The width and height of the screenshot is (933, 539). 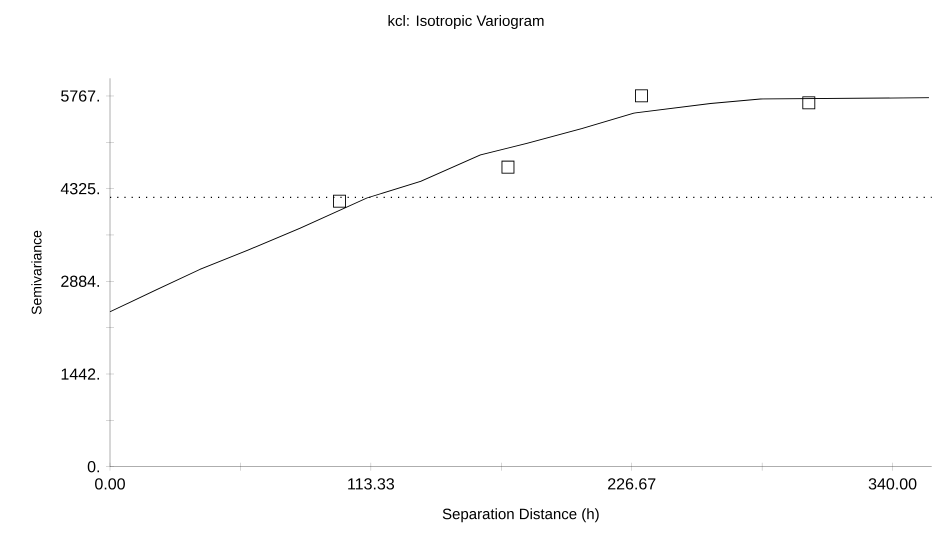 I want to click on x-tick-label: 113.33, so click(x=371, y=484).